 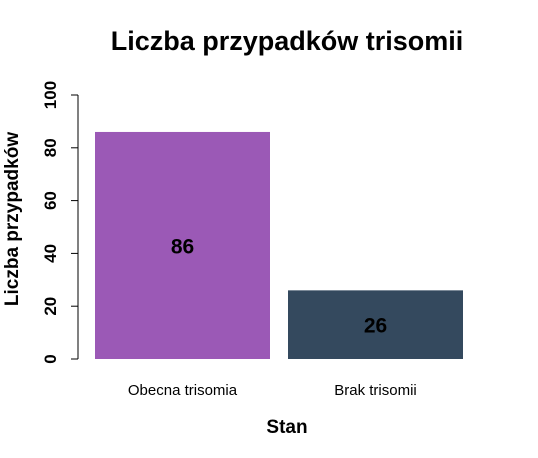 What do you see at coordinates (12, 219) in the screenshot?
I see `y-axis-title: Liczba przypadków` at bounding box center [12, 219].